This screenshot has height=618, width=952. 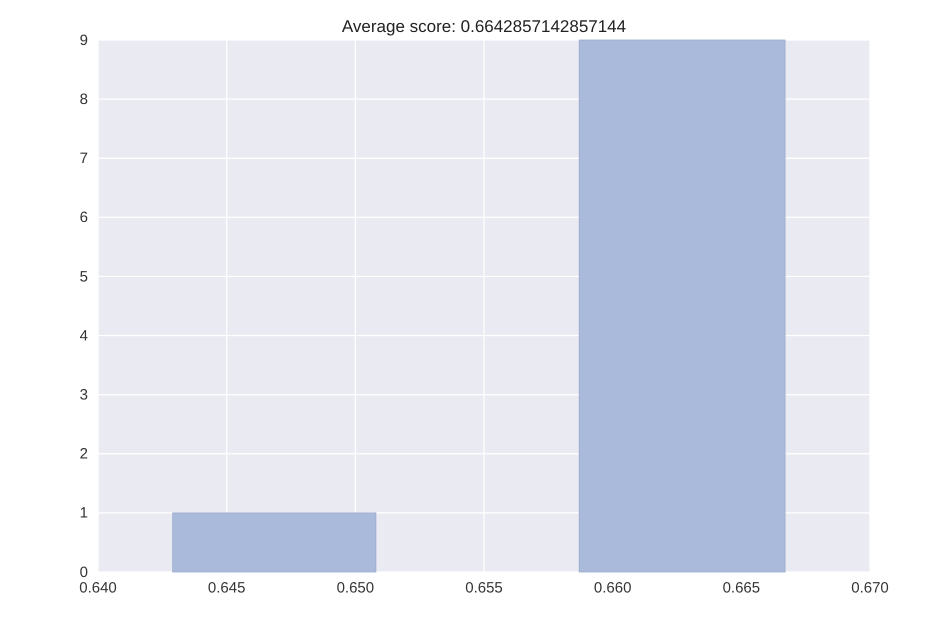 What do you see at coordinates (84, 335) in the screenshot?
I see `y-tick-label: 4` at bounding box center [84, 335].